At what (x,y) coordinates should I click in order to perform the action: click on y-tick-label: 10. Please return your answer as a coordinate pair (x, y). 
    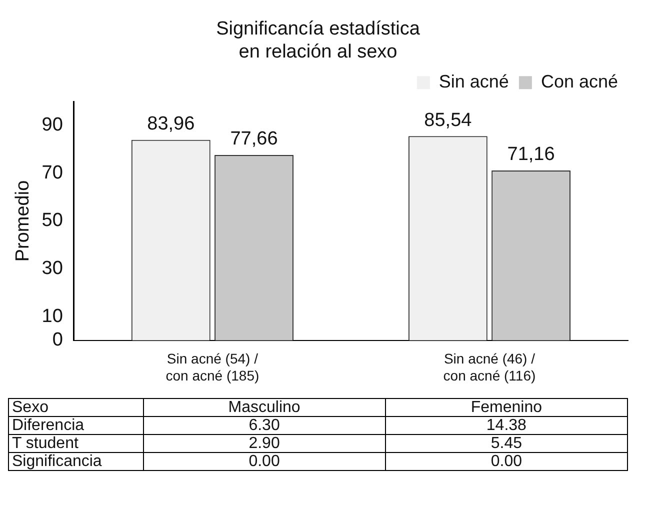
    Looking at the image, I should click on (52, 316).